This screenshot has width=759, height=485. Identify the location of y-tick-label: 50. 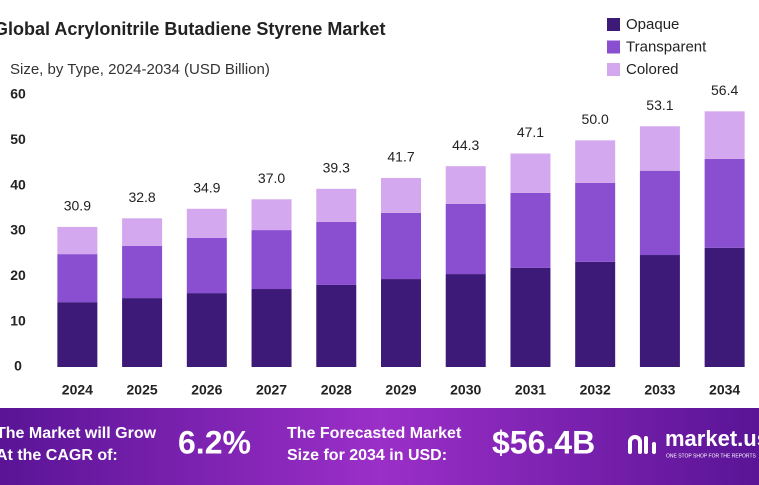
(18, 139).